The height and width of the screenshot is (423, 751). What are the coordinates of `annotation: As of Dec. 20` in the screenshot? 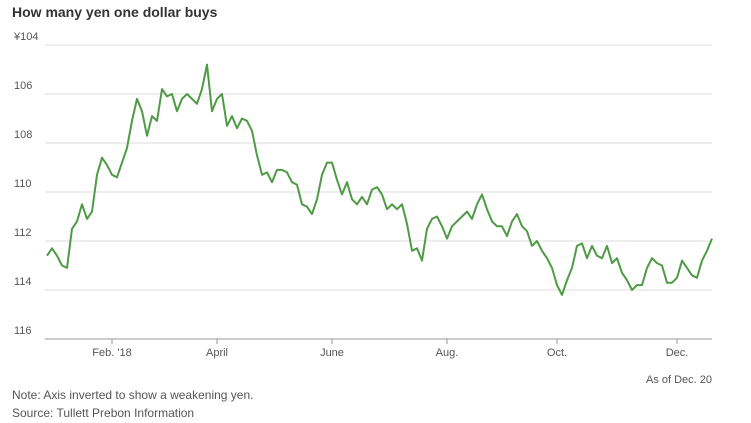 It's located at (679, 380).